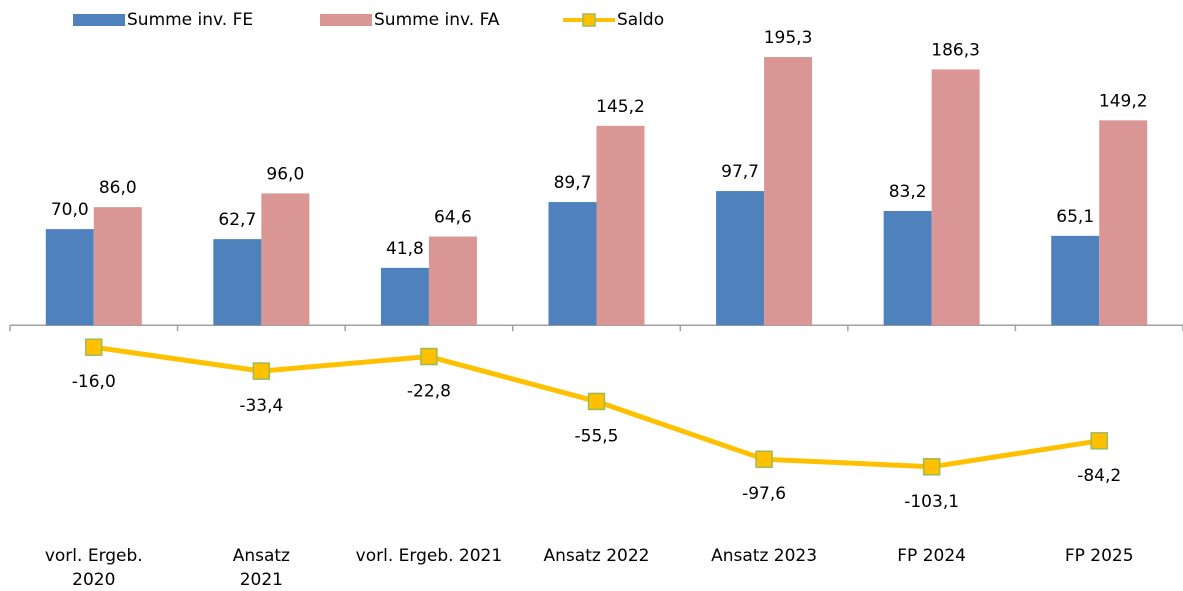 The image size is (1183, 591). Describe the element at coordinates (190, 20) in the screenshot. I see `legend-label: Summe inv. FE` at that location.